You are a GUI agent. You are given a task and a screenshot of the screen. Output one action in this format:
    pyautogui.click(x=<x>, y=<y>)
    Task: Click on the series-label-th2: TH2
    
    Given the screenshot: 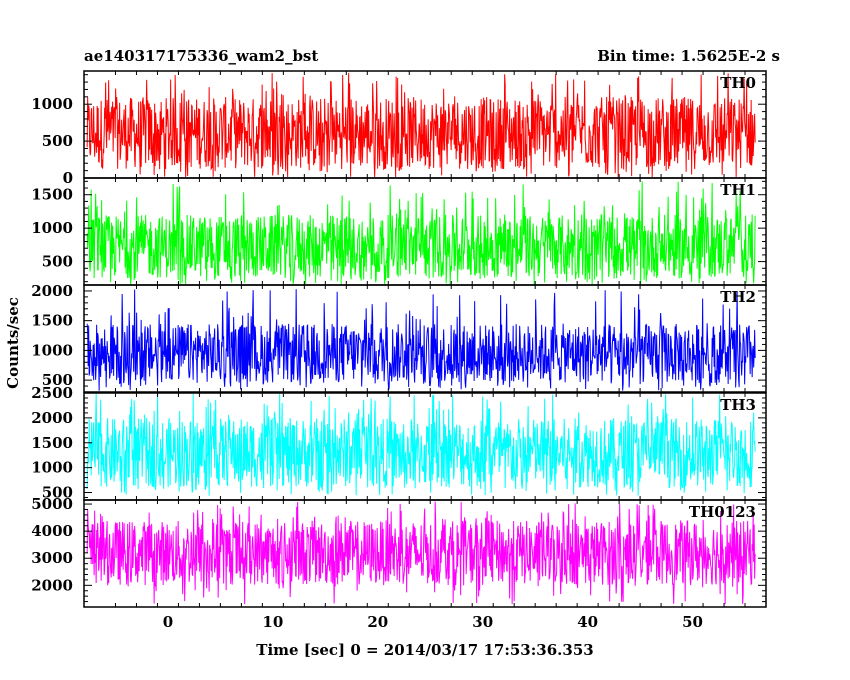 What is the action you would take?
    pyautogui.click(x=738, y=297)
    